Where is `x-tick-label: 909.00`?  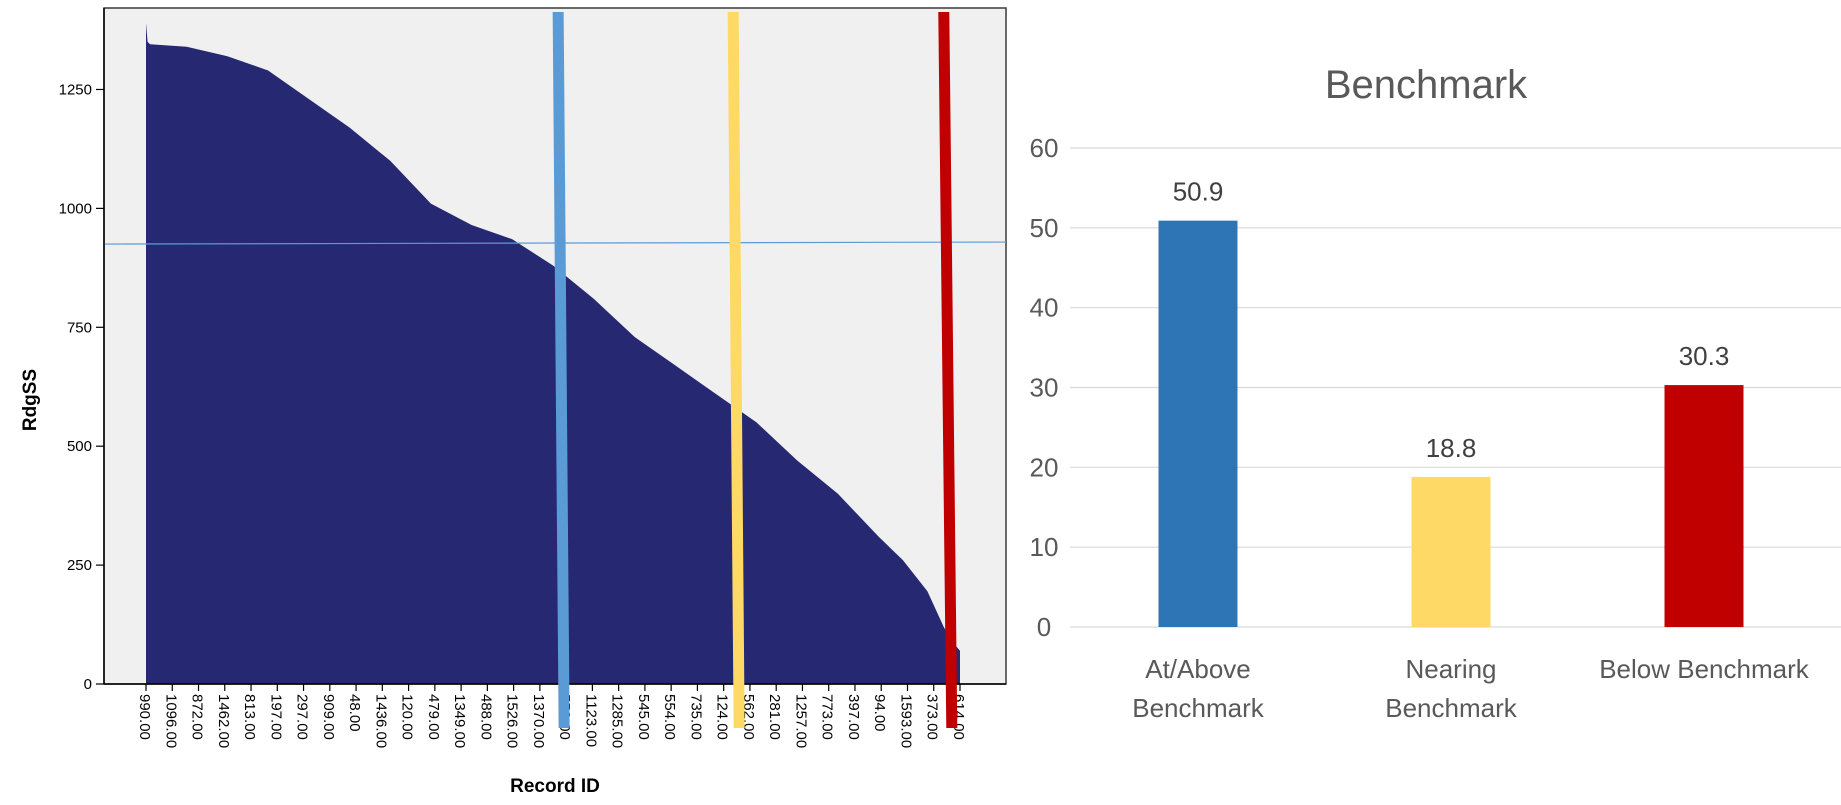
x-tick-label: 909.00 is located at coordinates (328, 717).